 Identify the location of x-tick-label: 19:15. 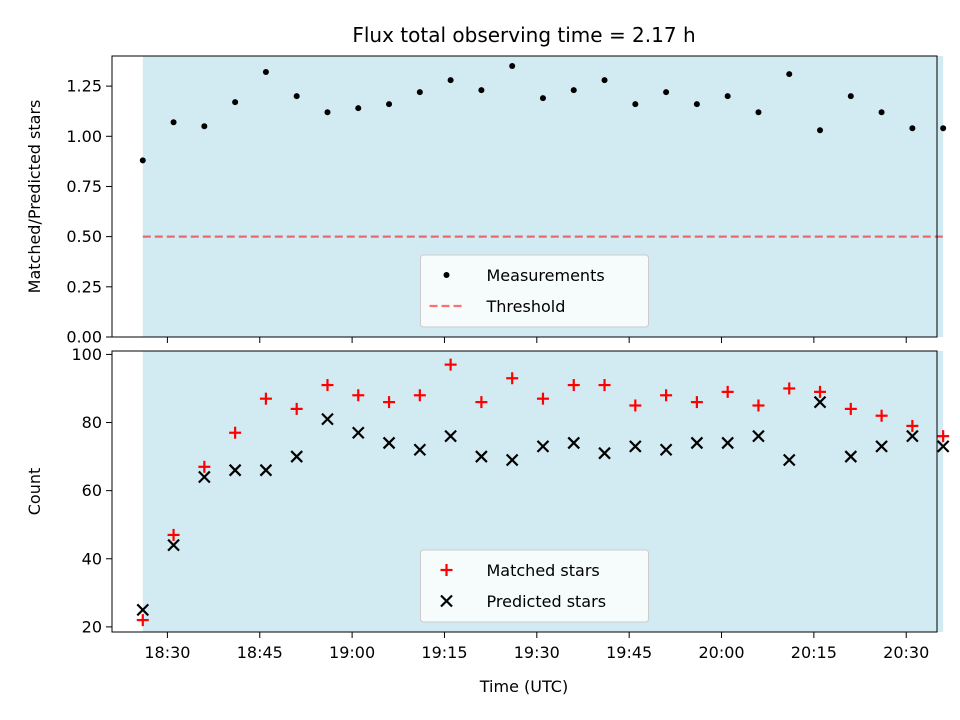
(444, 652).